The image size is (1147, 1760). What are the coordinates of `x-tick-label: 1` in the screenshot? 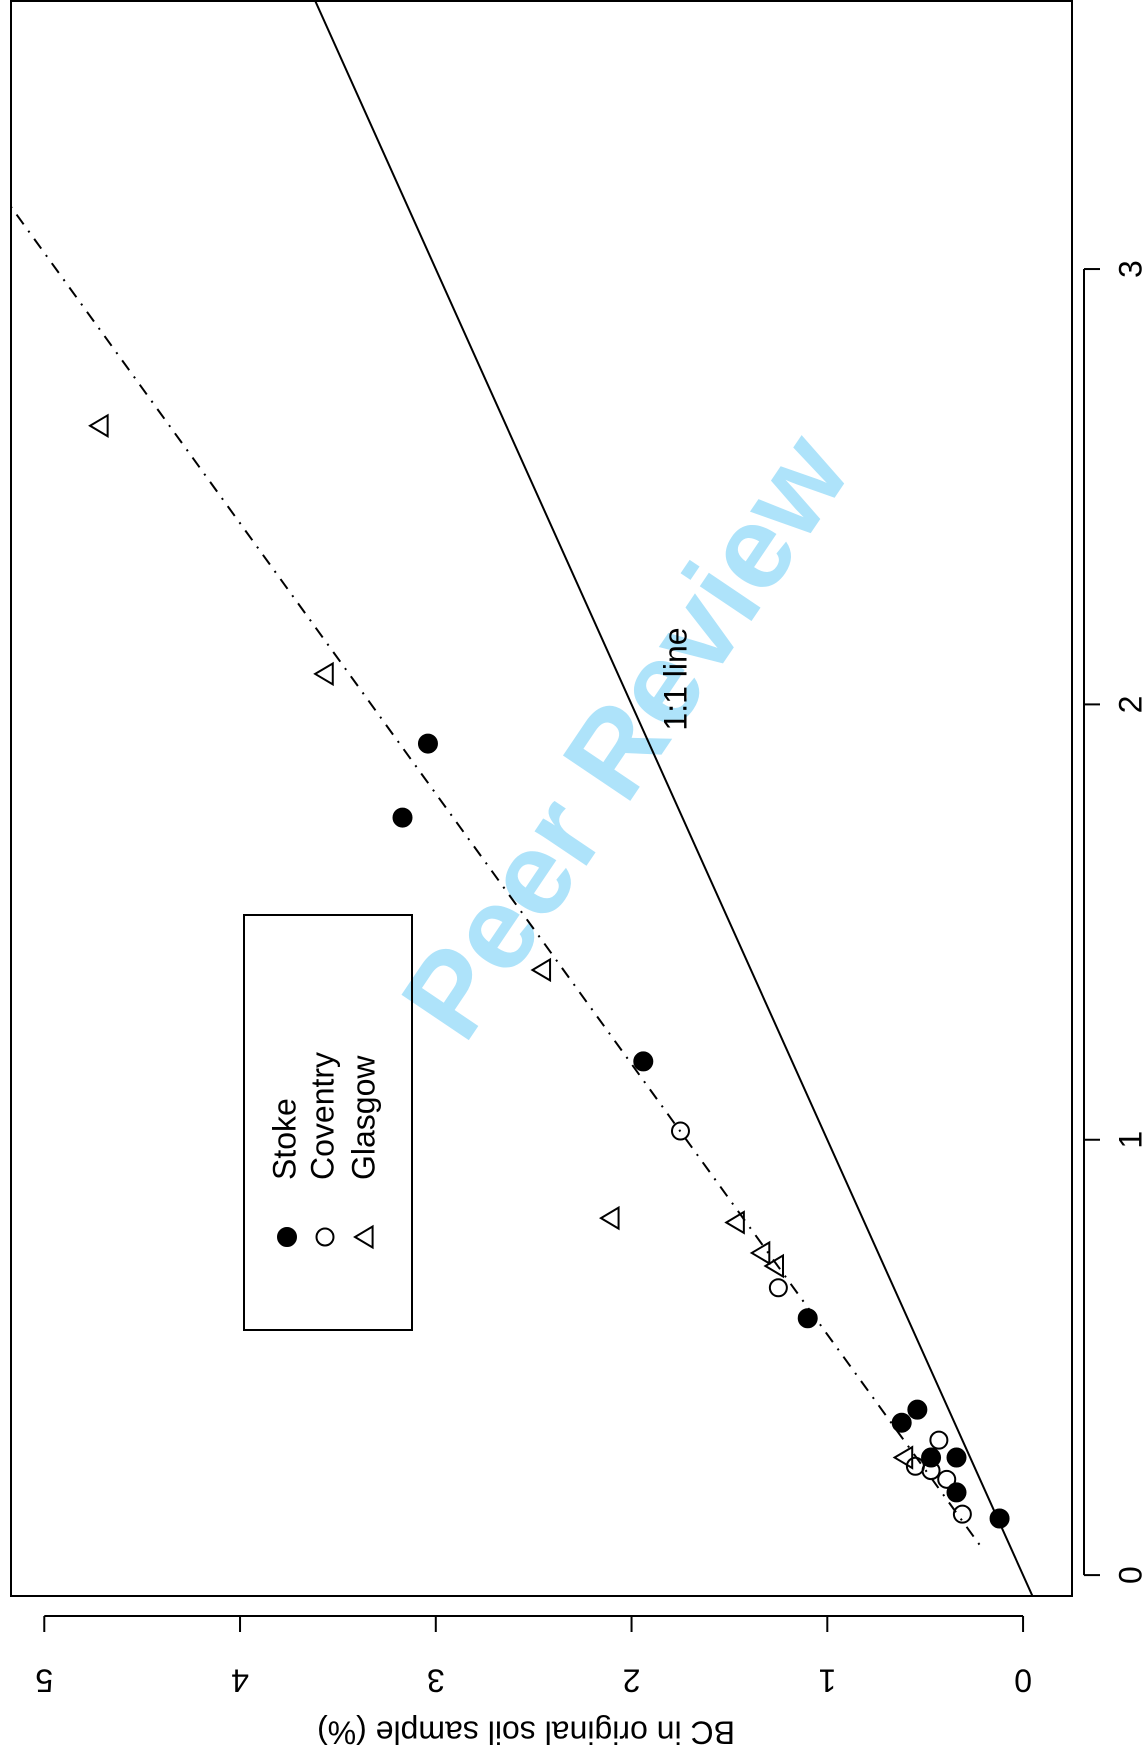 It's located at (1129, 1140).